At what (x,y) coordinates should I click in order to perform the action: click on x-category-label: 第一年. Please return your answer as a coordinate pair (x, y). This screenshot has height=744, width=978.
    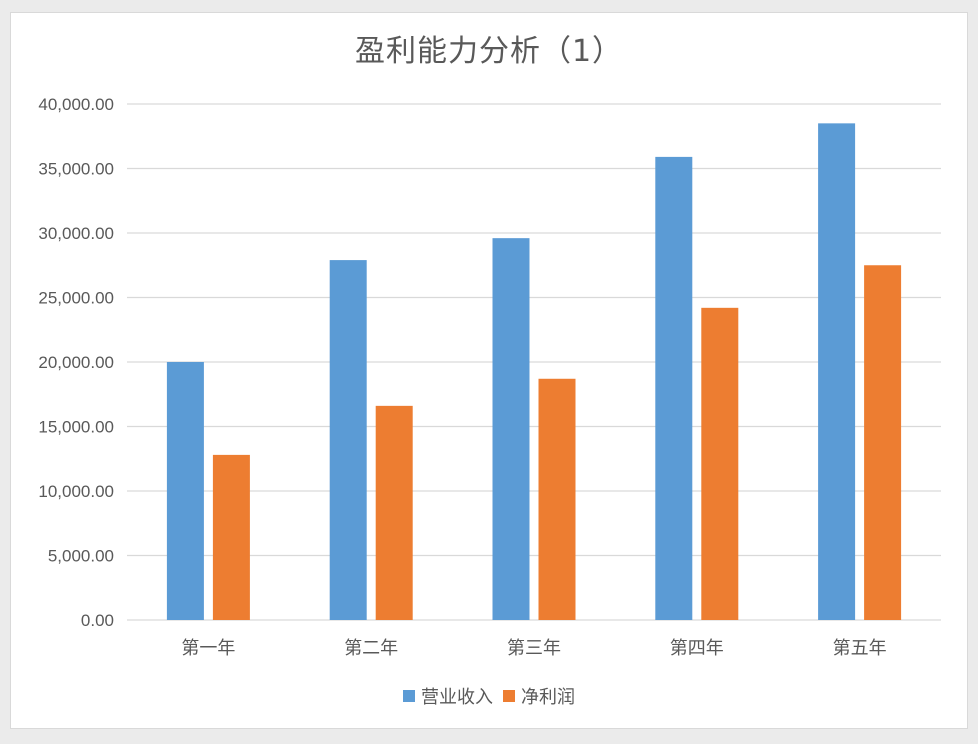
    Looking at the image, I should click on (208, 648).